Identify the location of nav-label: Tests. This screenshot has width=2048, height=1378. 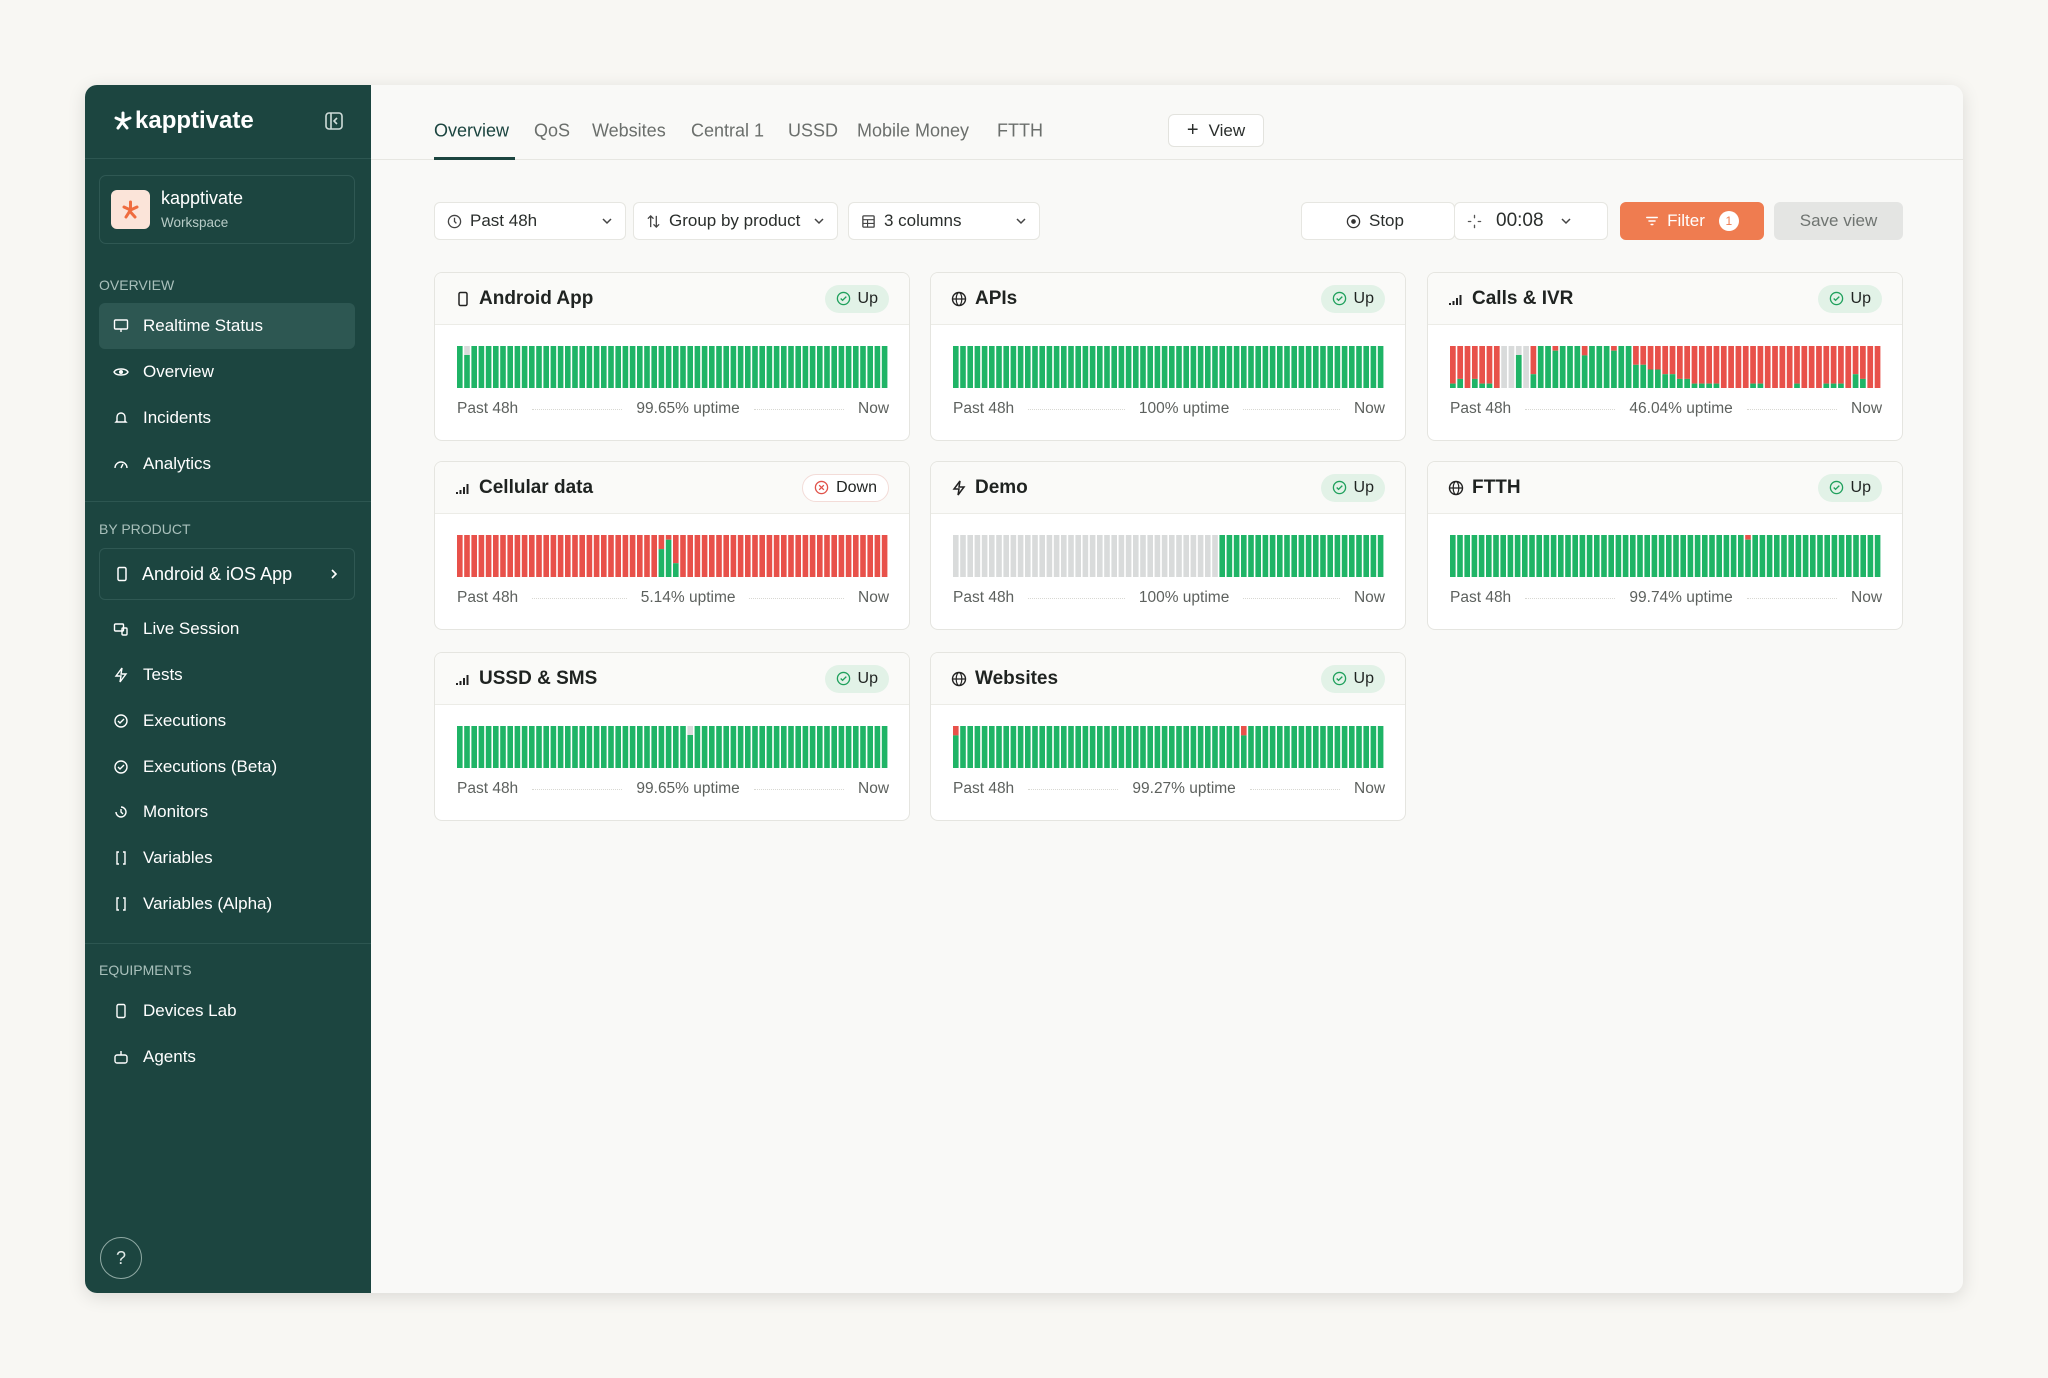
(163, 674).